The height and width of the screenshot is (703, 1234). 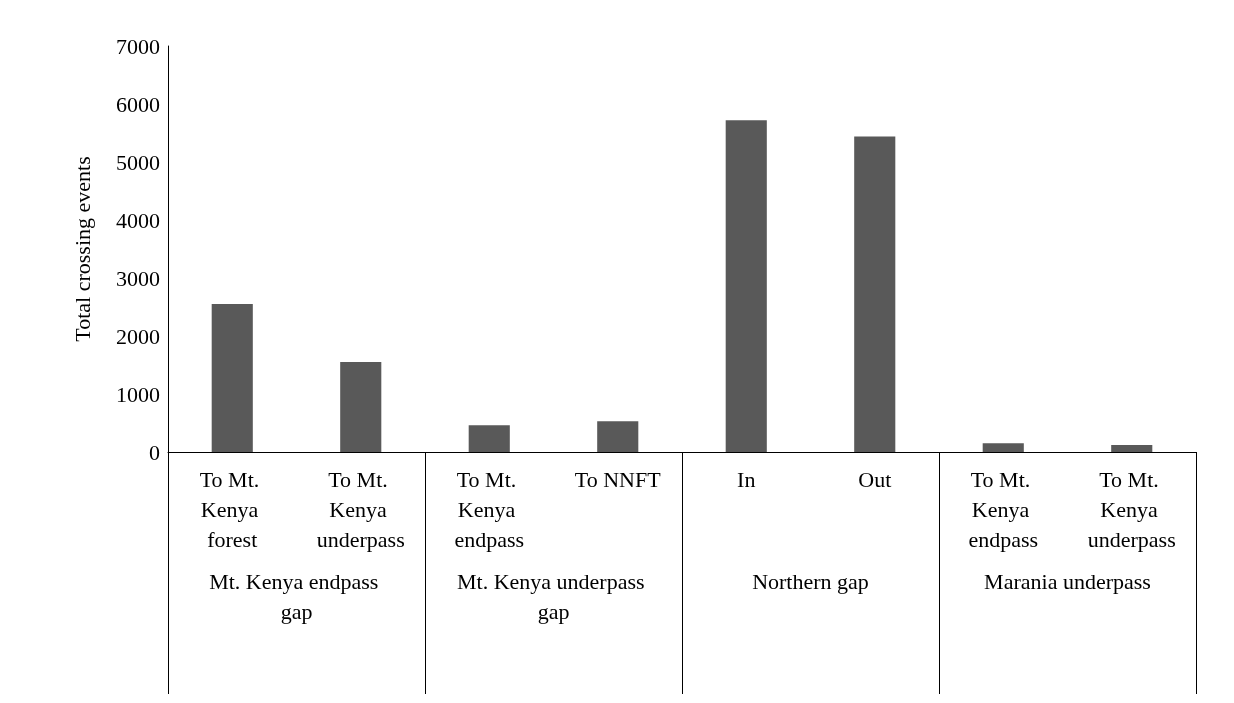 What do you see at coordinates (138, 46) in the screenshot?
I see `y-tick-label: 7000` at bounding box center [138, 46].